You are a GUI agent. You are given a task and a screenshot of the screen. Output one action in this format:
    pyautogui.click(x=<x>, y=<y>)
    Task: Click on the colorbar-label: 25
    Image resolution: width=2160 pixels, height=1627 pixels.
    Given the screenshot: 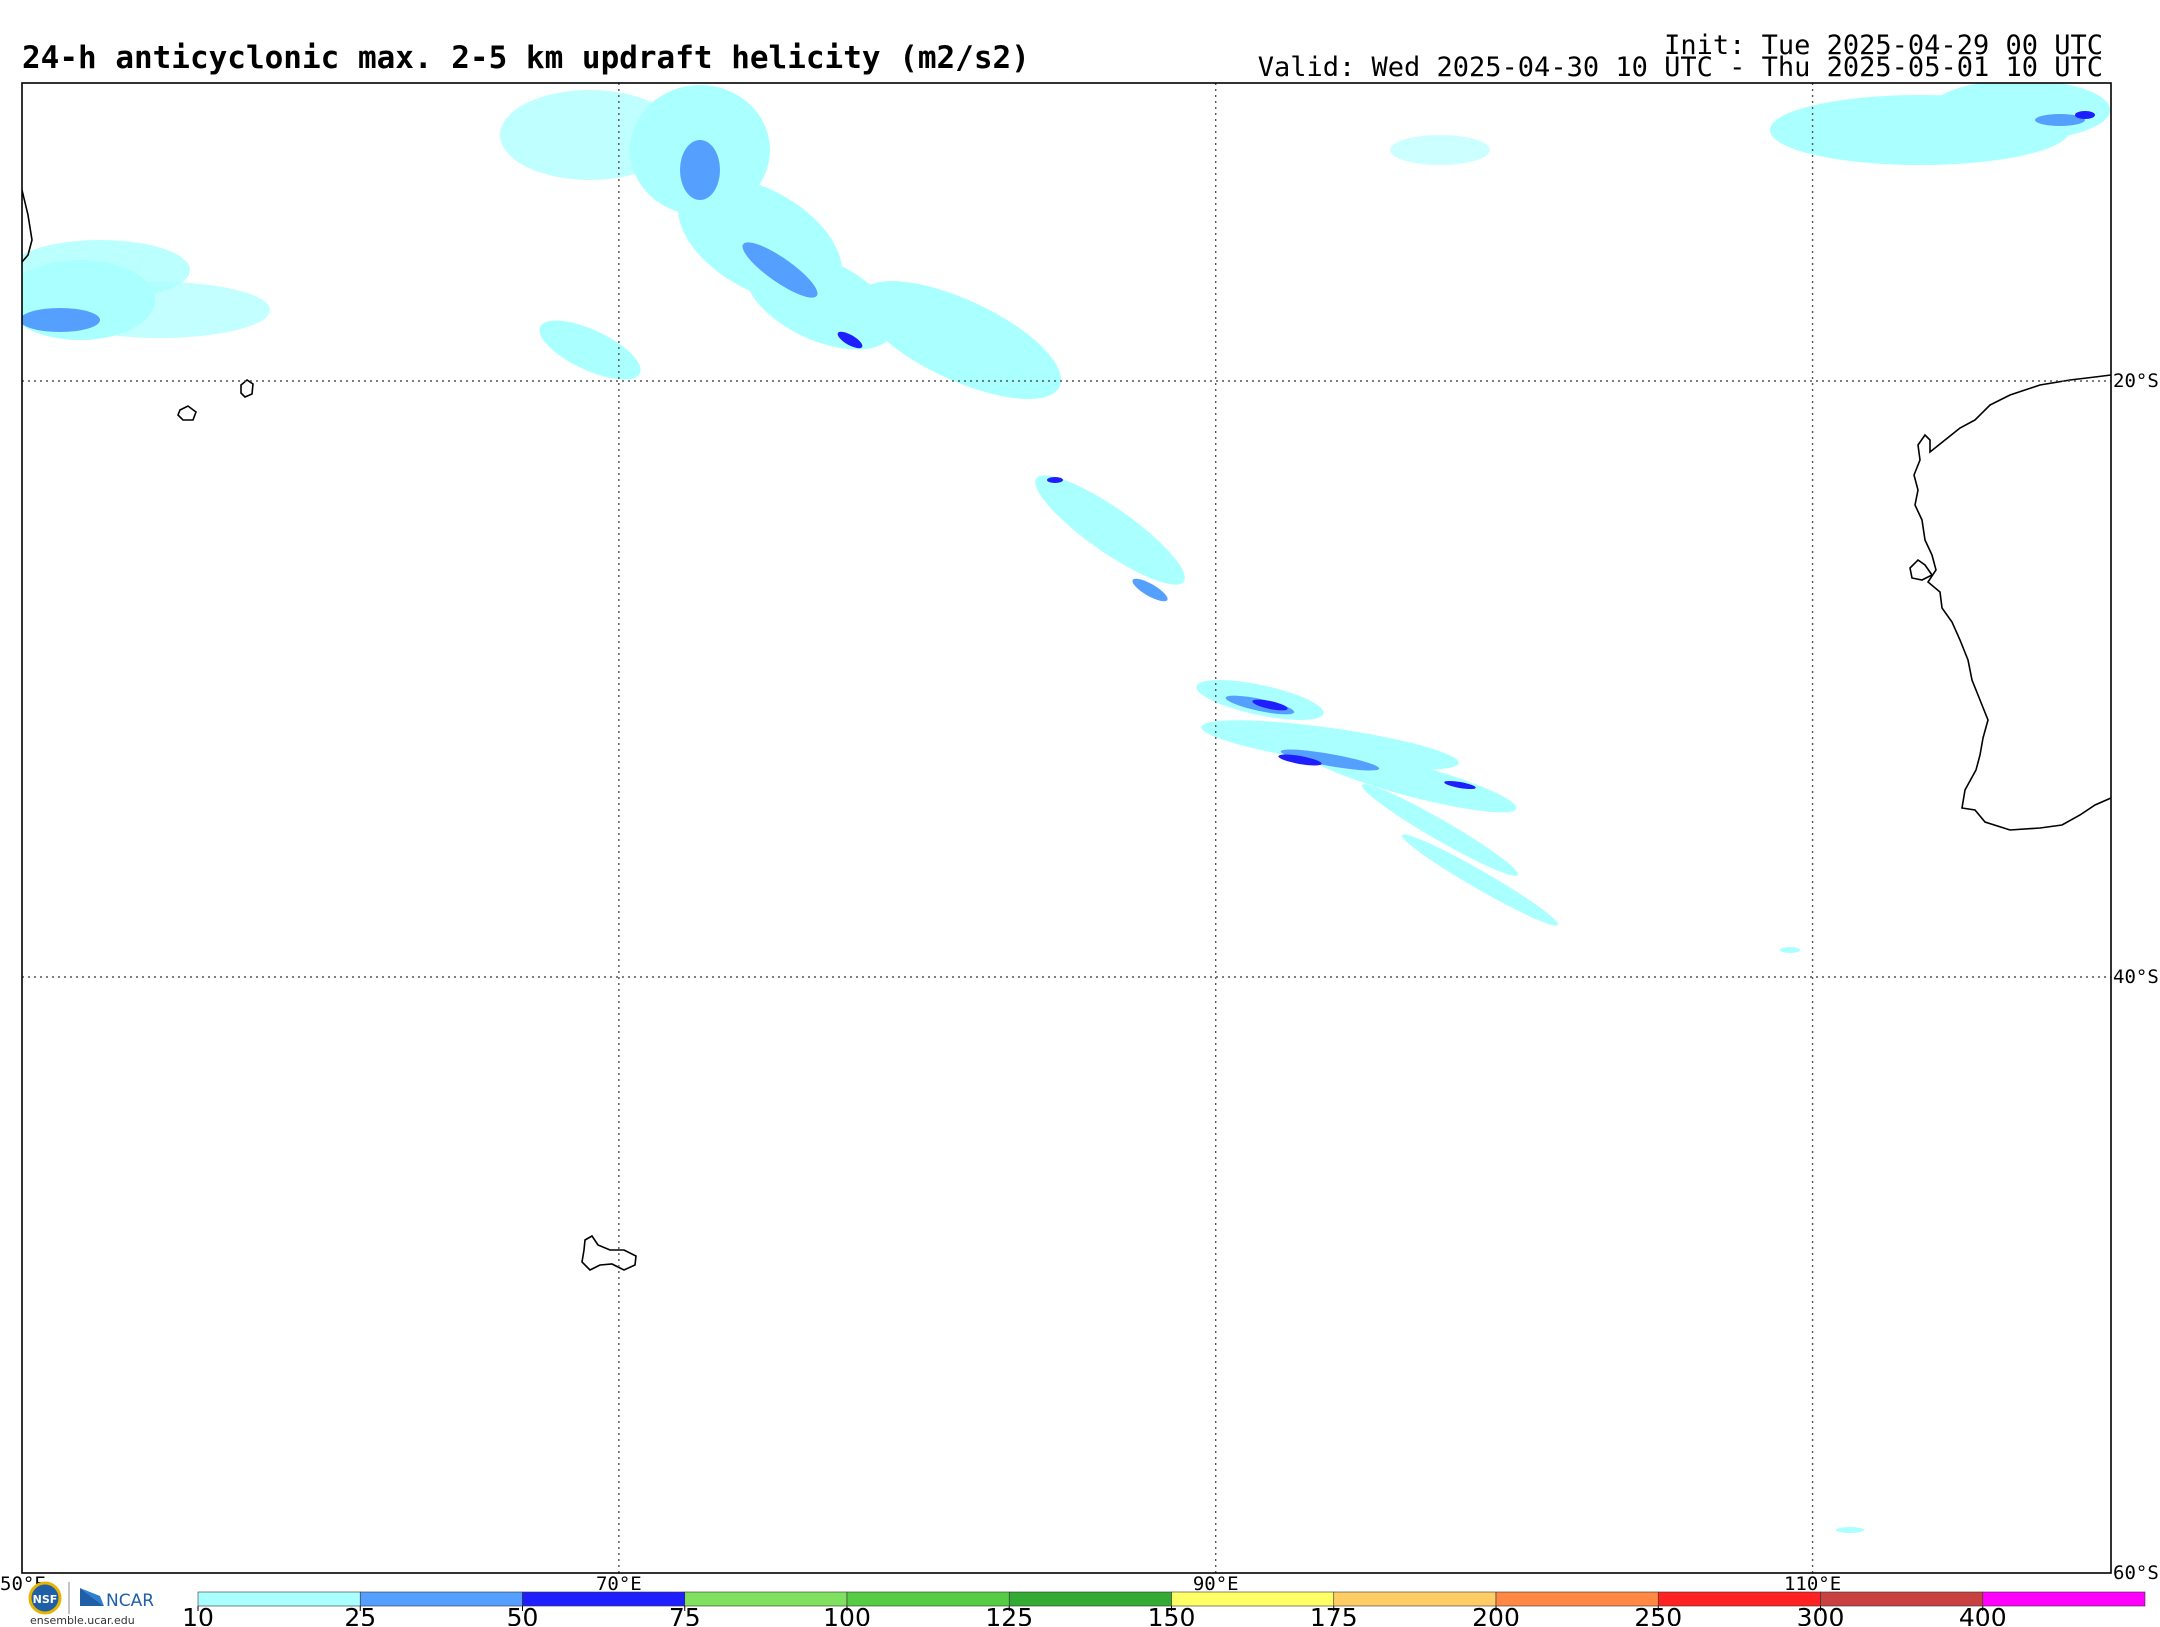 What is the action you would take?
    pyautogui.click(x=360, y=1614)
    